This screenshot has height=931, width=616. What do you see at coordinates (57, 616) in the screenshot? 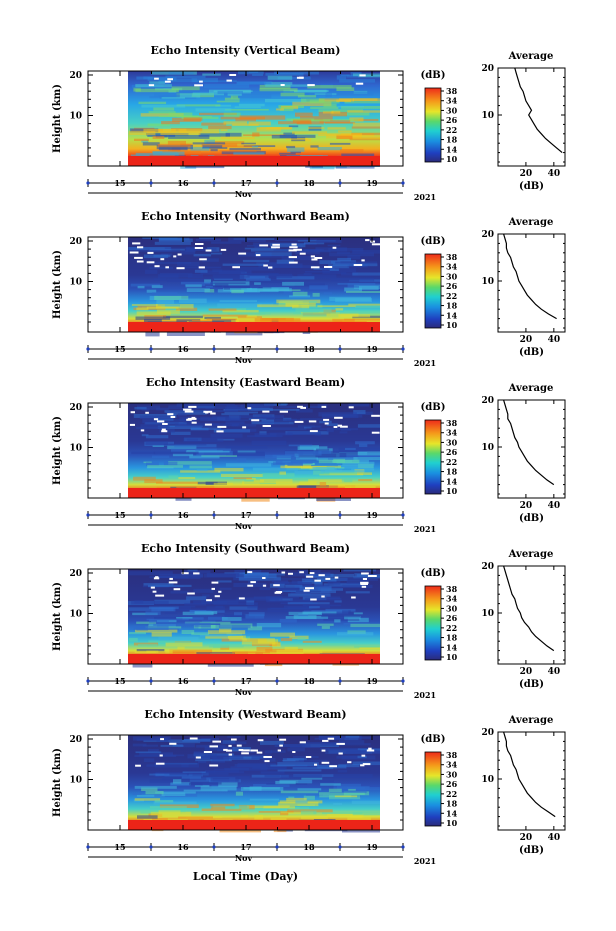
I see `y-axis-label: Height (km)` at bounding box center [57, 616].